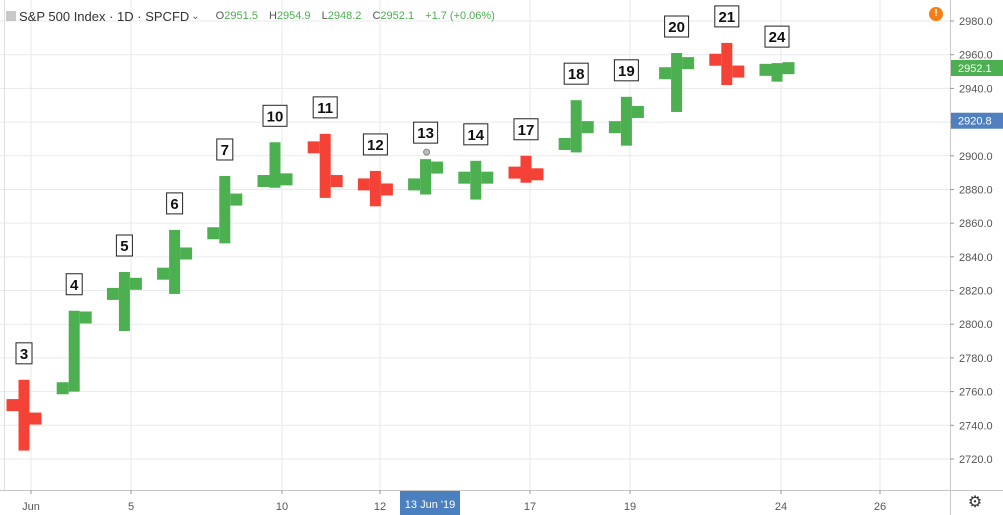  Describe the element at coordinates (976, 224) in the screenshot. I see `y-tick-label: 2860.0` at that location.